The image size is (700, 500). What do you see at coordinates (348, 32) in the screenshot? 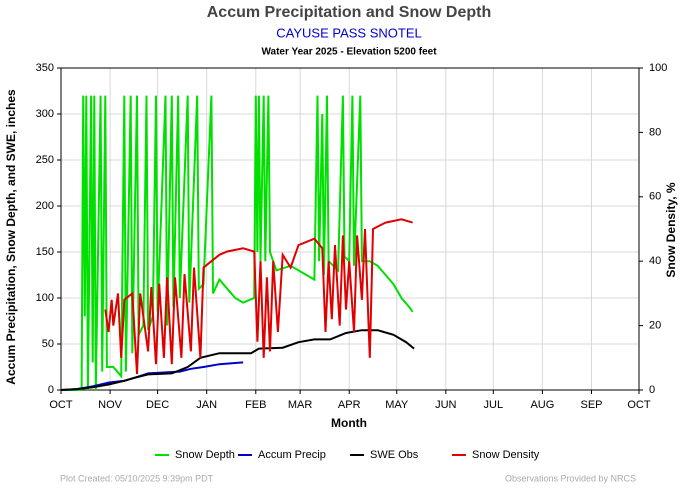
I see `chart-subtitle: CAYUSE PASS SNOTEL` at bounding box center [348, 32].